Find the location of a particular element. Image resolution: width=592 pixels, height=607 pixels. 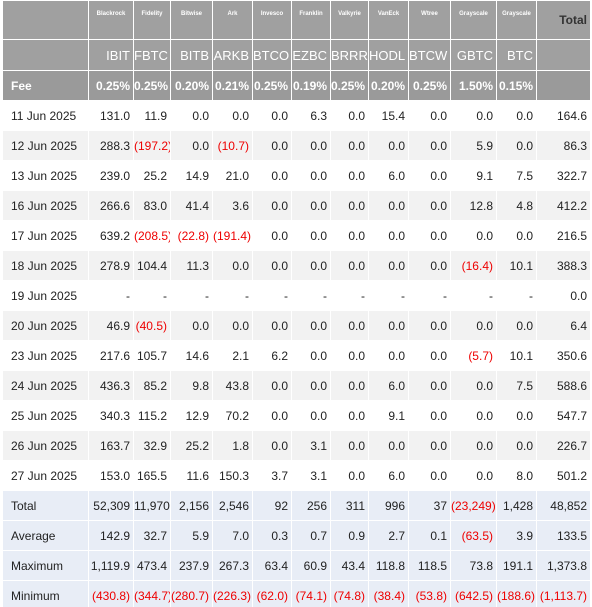

flow-value: 70.2 is located at coordinates (232, 415).